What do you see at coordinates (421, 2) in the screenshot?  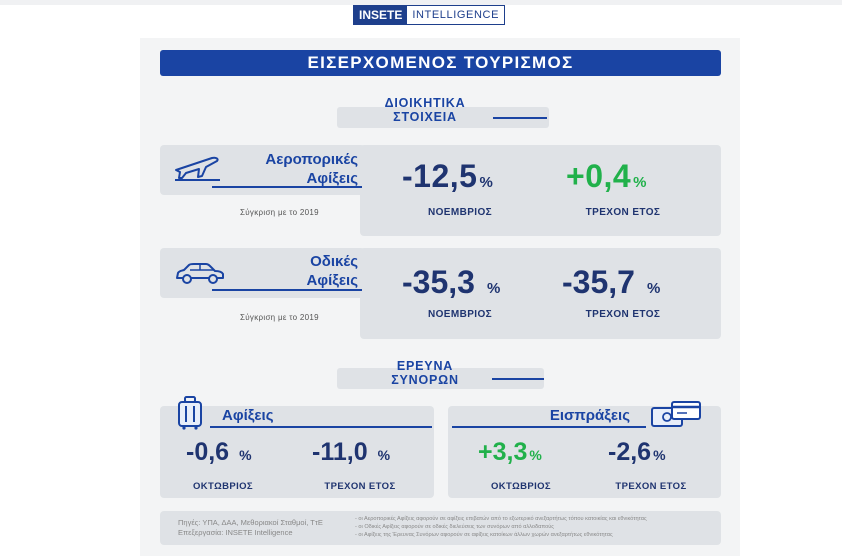 I see `top-bar` at bounding box center [421, 2].